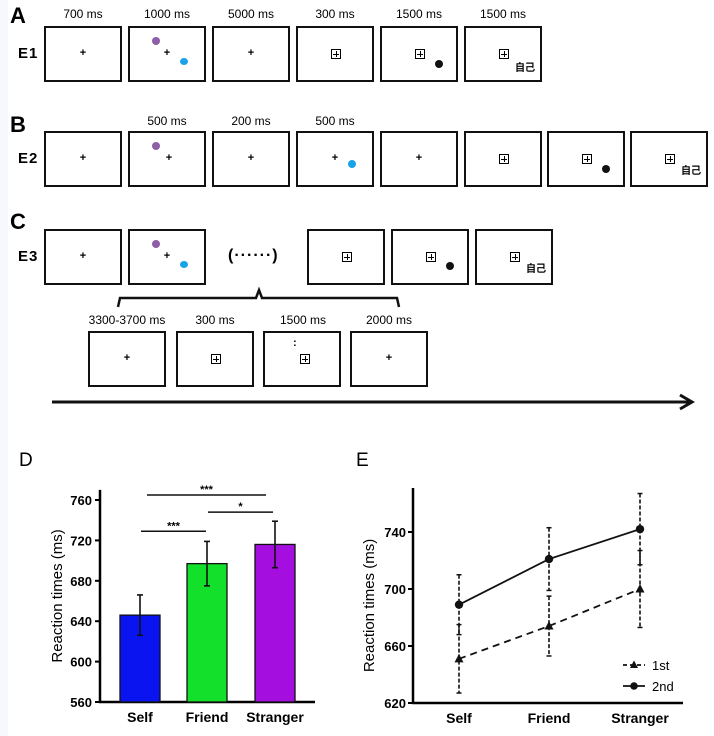 The height and width of the screenshot is (736, 714). Describe the element at coordinates (258, 297) in the screenshot. I see `brace-path` at that location.